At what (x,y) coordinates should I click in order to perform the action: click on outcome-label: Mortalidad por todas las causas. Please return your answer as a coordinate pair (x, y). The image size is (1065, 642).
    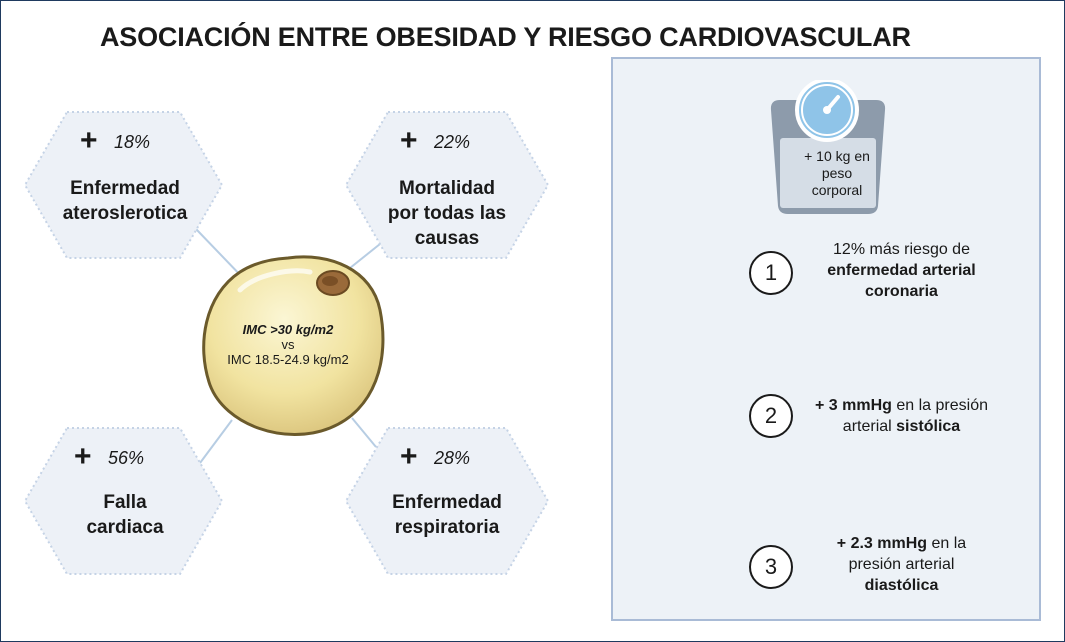
    Looking at the image, I should click on (447, 213).